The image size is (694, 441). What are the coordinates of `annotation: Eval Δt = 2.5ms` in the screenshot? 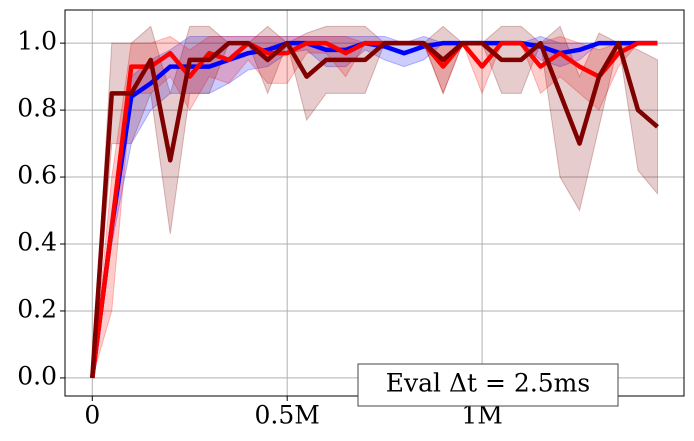 It's located at (488, 383).